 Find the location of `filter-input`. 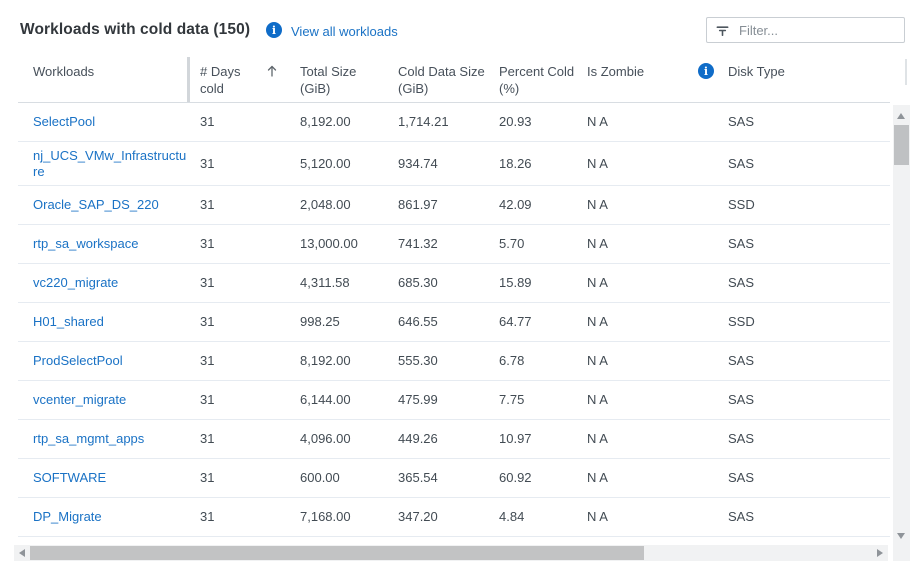

filter-input is located at coordinates (816, 30).